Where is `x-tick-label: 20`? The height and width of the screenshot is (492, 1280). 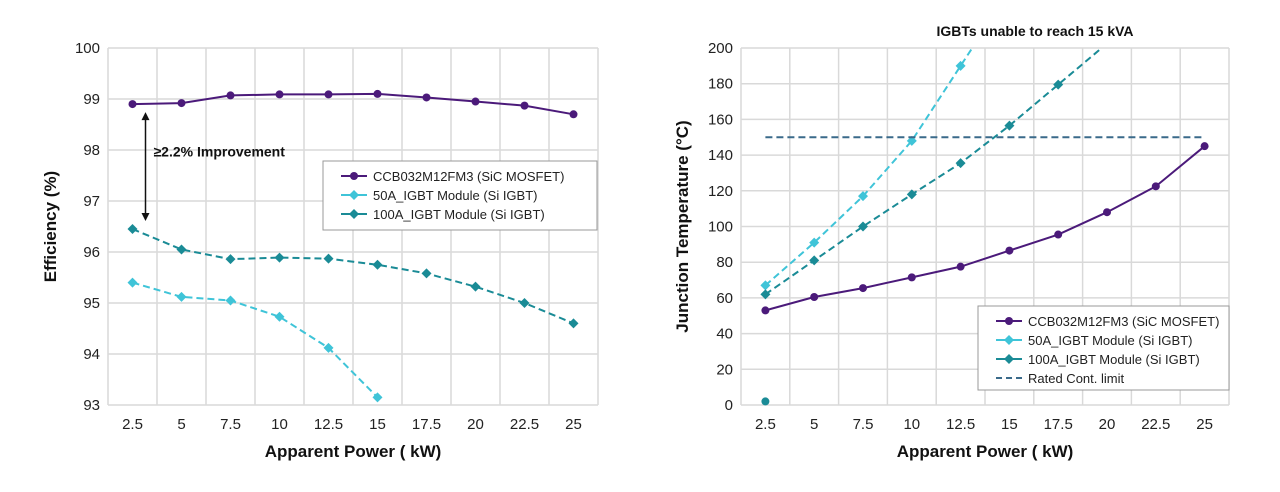
x-tick-label: 20 is located at coordinates (475, 424).